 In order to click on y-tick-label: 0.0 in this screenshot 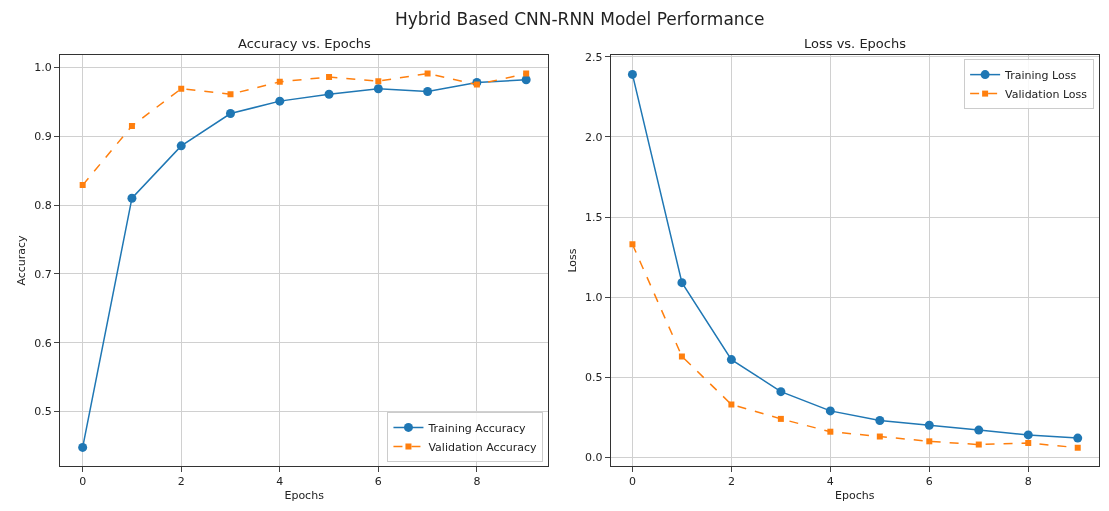, I will do `click(593, 458)`.